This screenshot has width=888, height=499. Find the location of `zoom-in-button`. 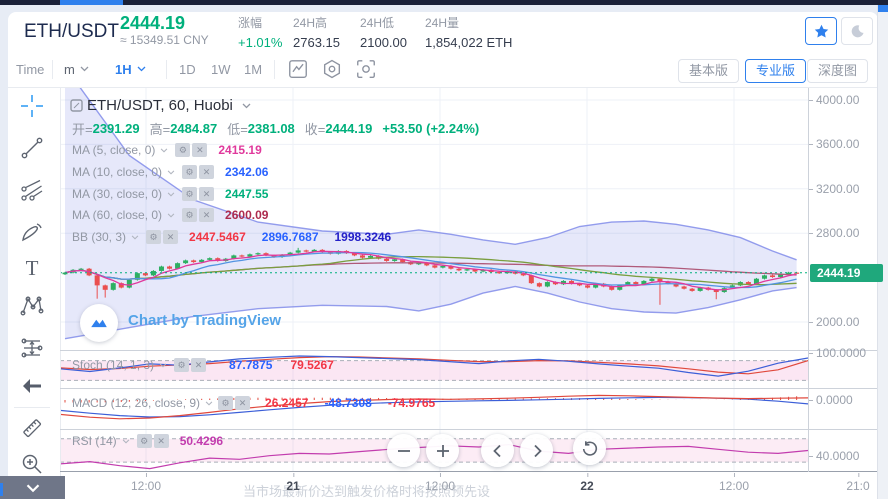

zoom-in-button is located at coordinates (442, 450).